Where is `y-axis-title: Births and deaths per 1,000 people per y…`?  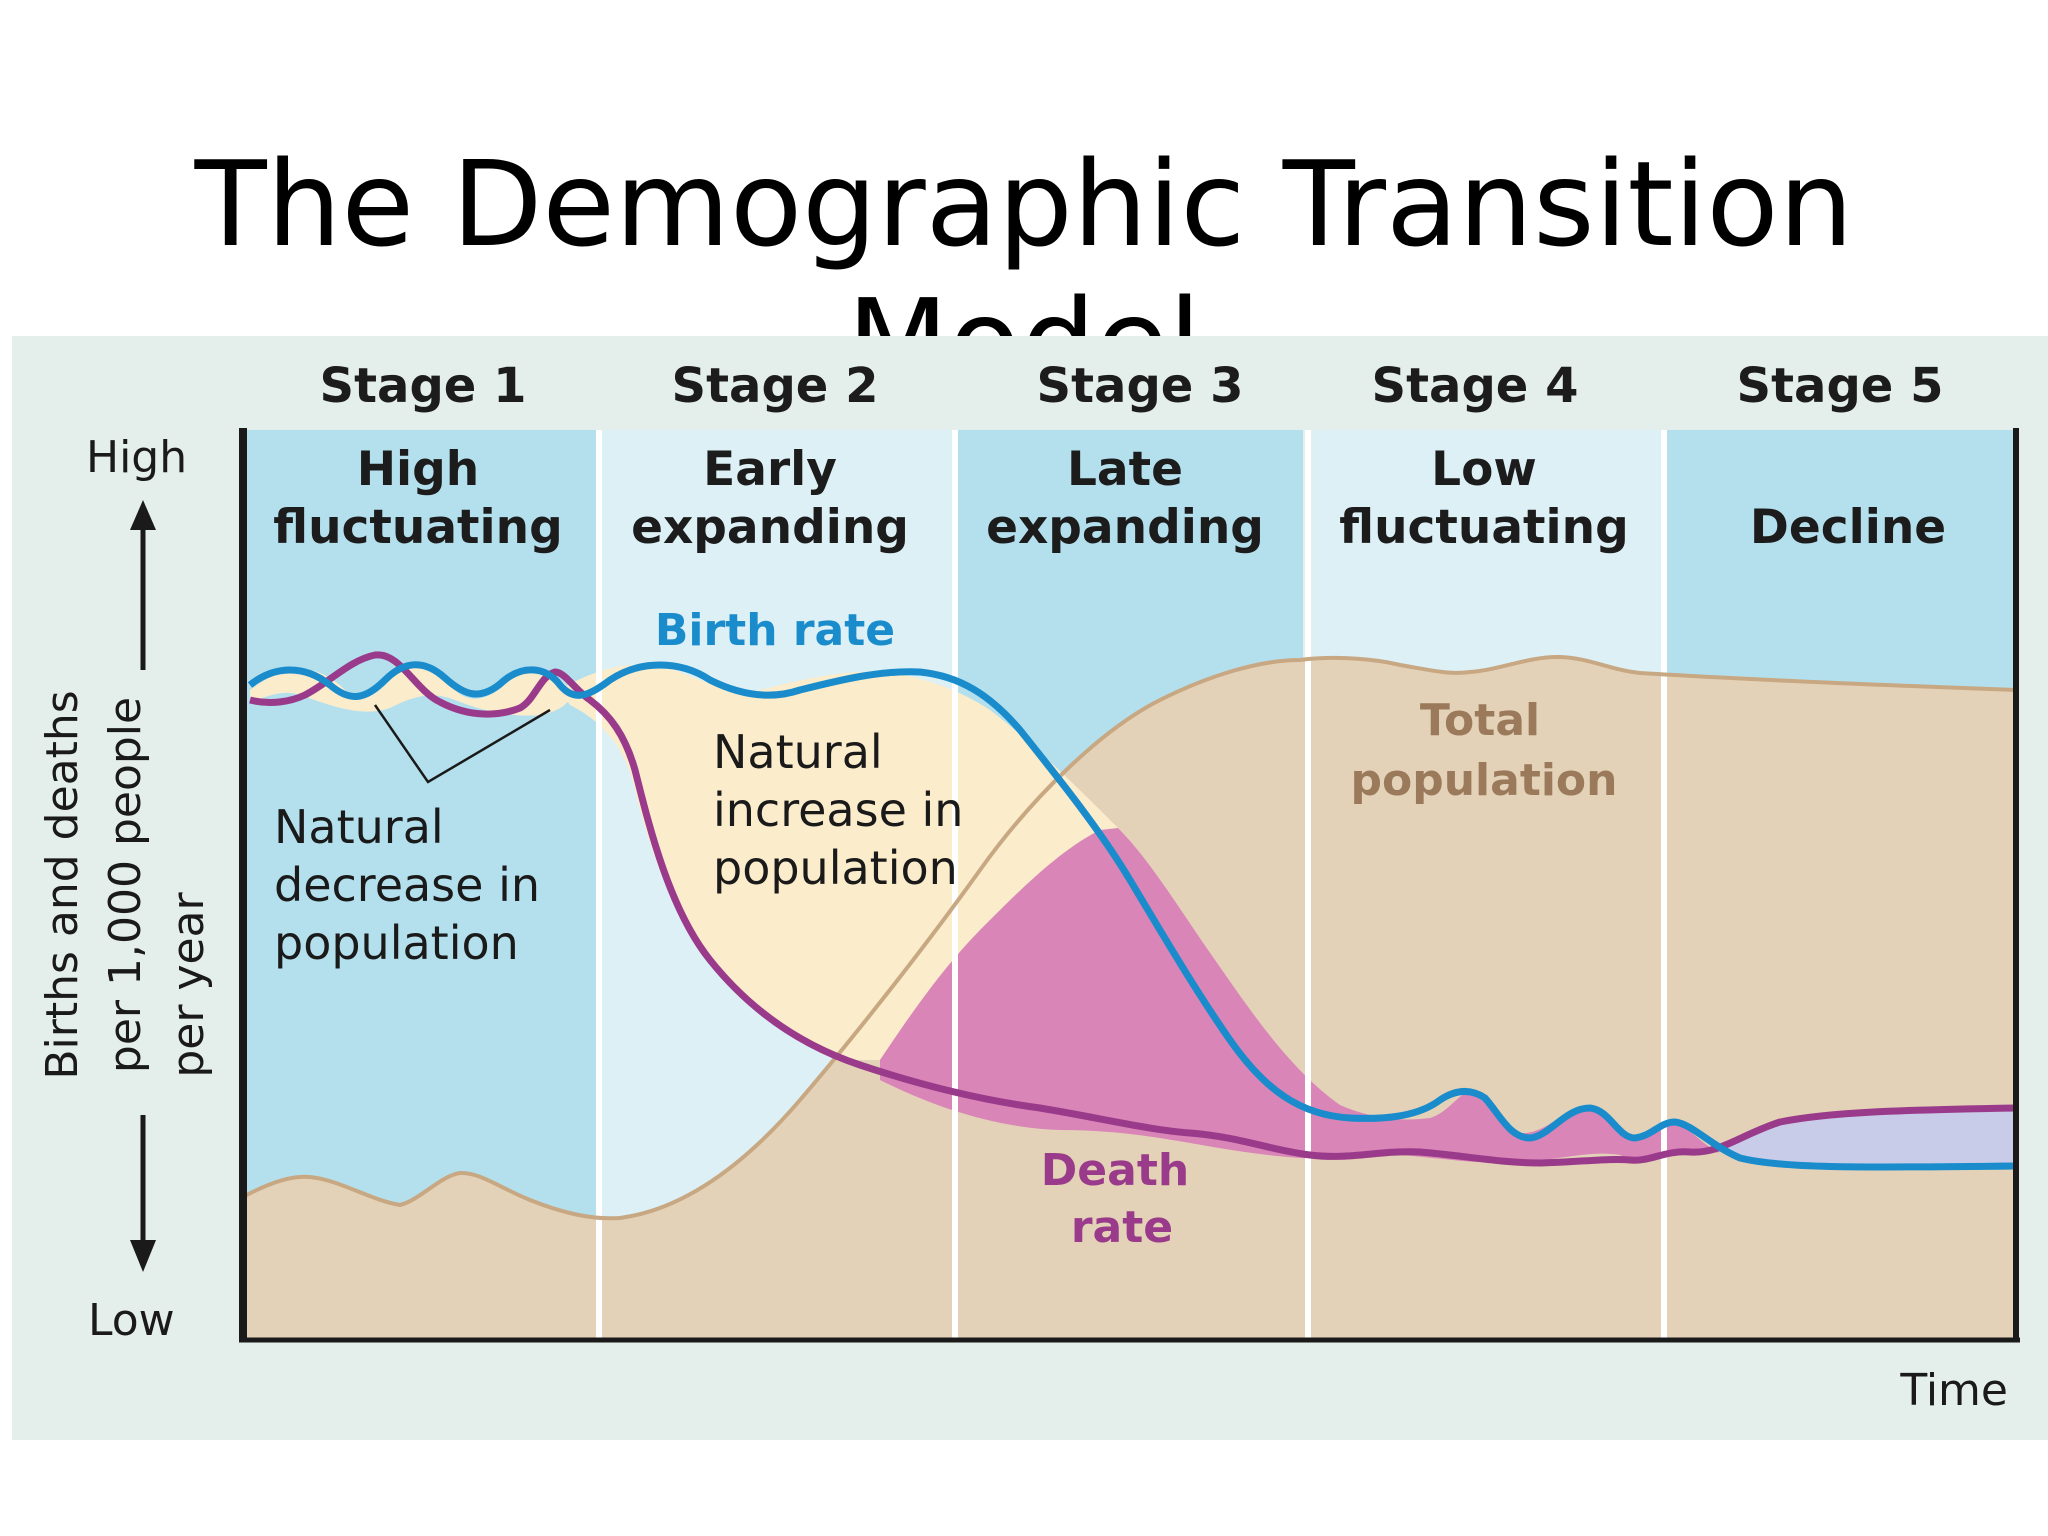
y-axis-title: Births and deaths per 1,000 people per y… is located at coordinates (125, 884).